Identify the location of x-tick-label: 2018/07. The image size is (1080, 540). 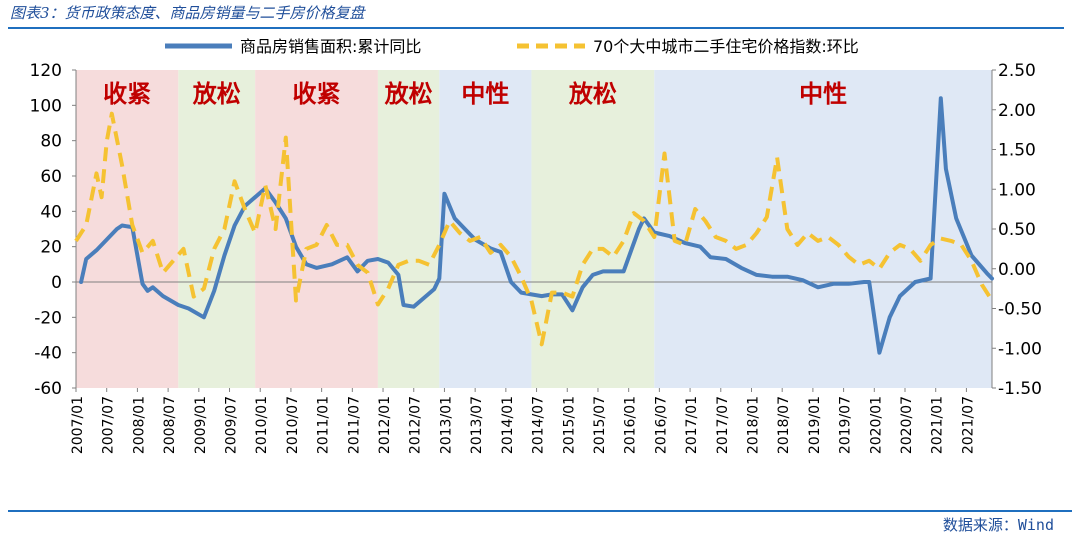
(784, 425).